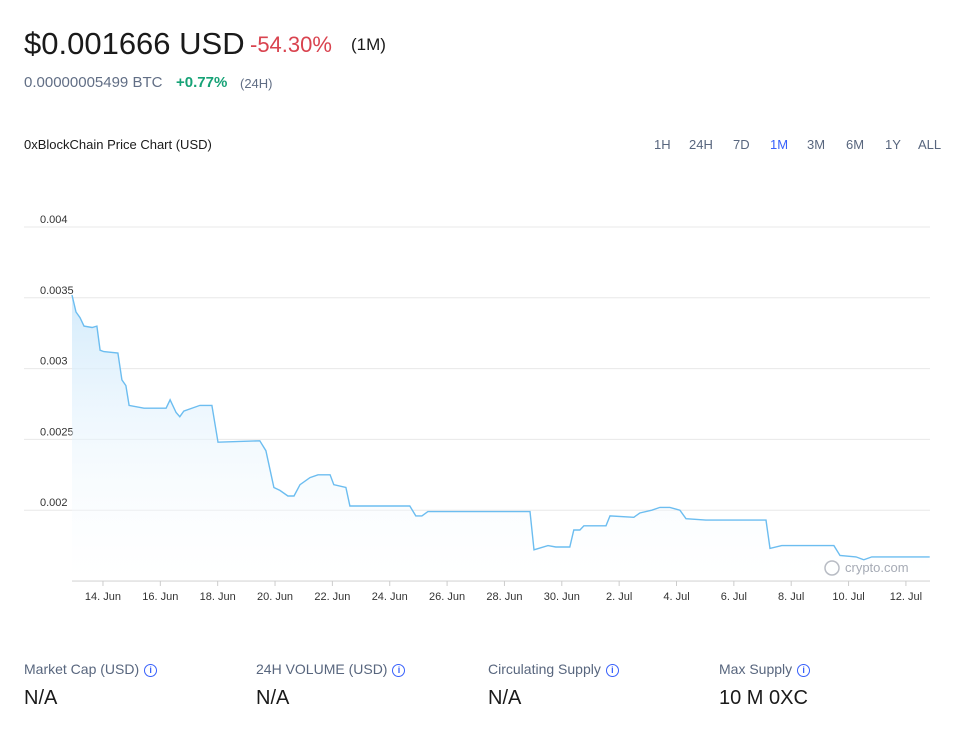 The height and width of the screenshot is (737, 964). What do you see at coordinates (544, 669) in the screenshot?
I see `stat-label-text: Circulating Supply` at bounding box center [544, 669].